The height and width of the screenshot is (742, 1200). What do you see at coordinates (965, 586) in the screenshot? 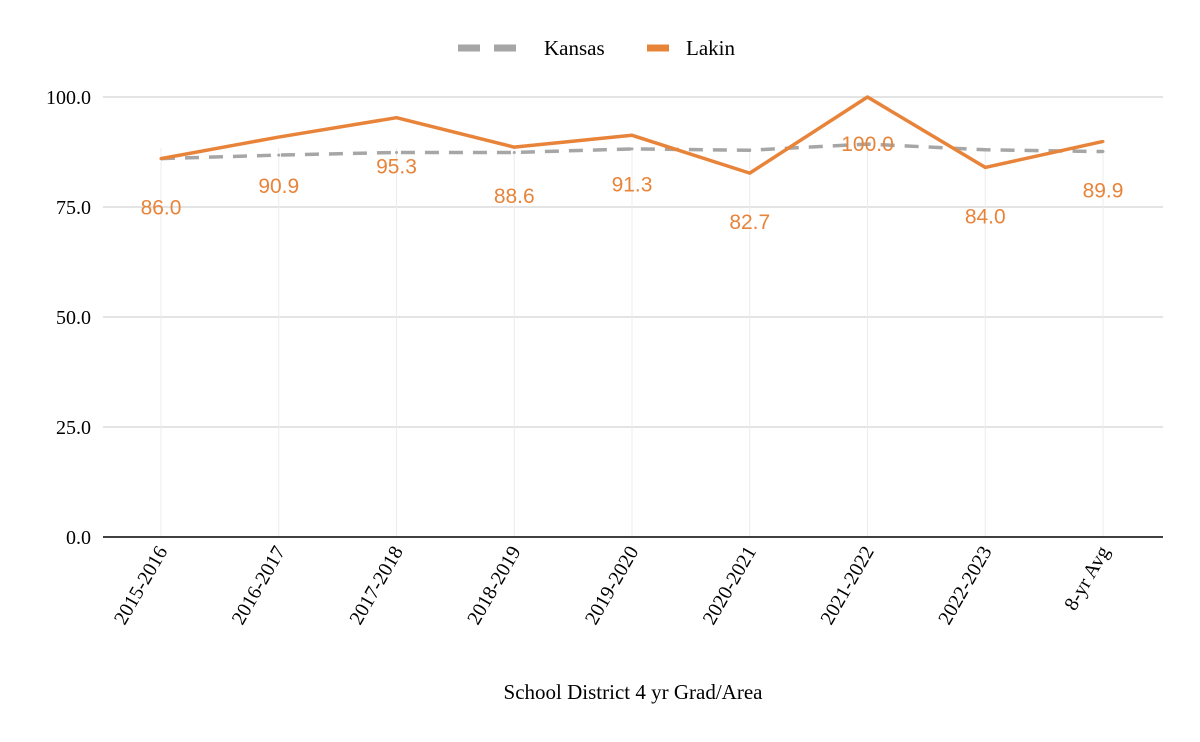
I see `x-tick-label: 2022-2023` at bounding box center [965, 586].